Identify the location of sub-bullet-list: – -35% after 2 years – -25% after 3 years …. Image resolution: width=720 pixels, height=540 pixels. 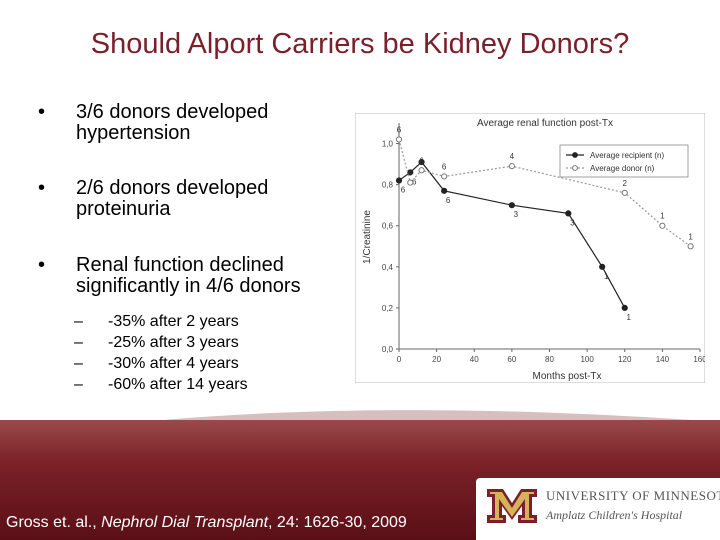
(211, 353).